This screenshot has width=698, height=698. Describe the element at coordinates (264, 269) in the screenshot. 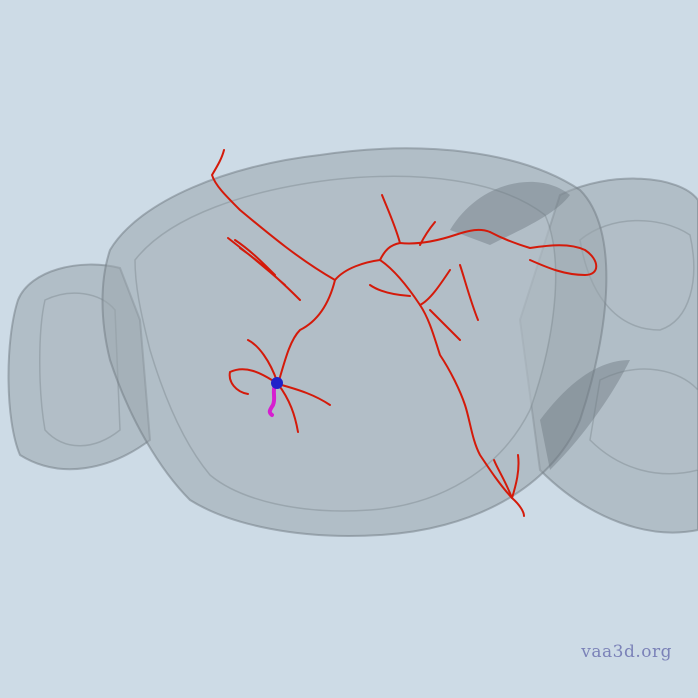

I see `axon-anterior-cluster` at that location.